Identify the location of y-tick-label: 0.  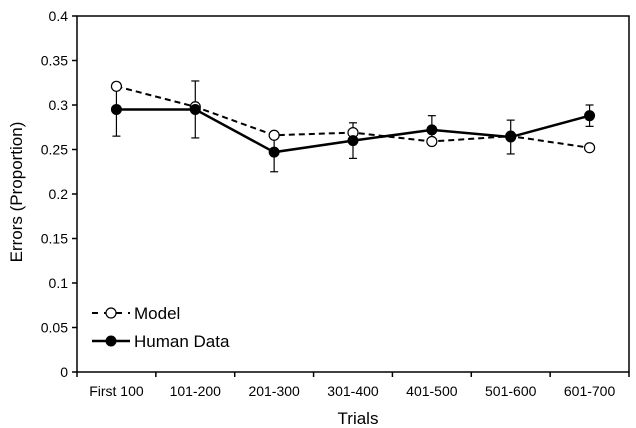
(64, 372).